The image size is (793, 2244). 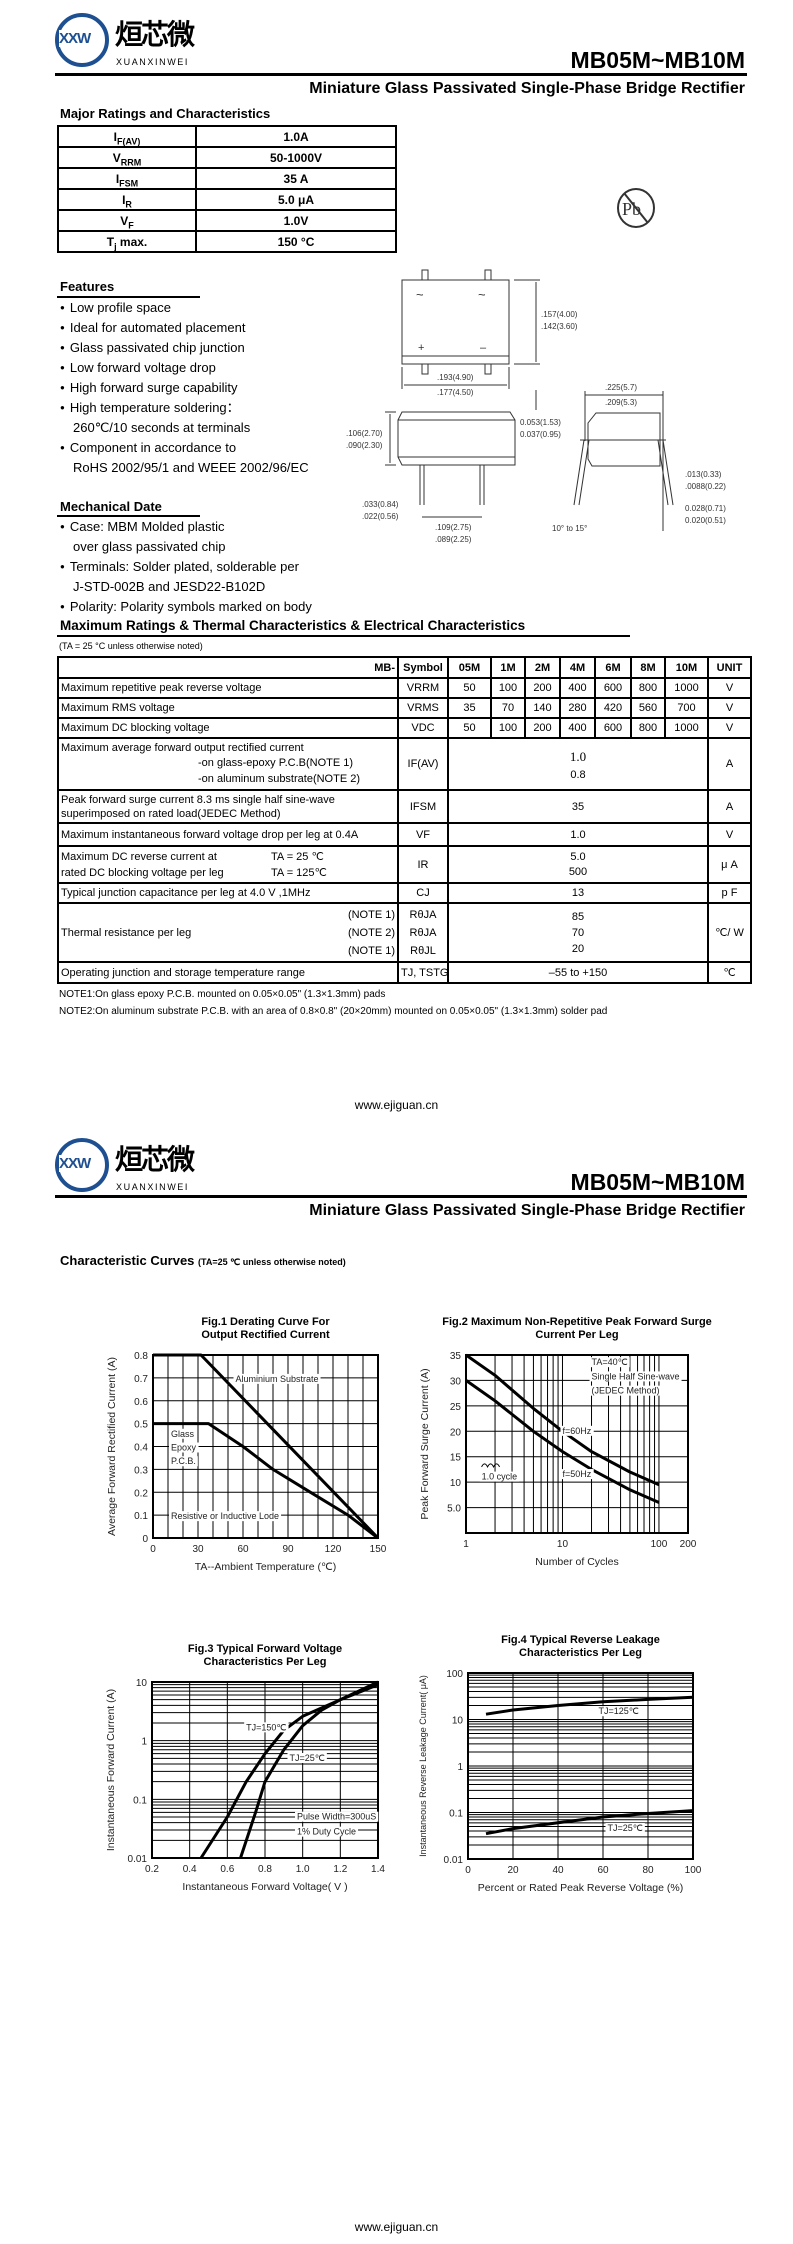 I want to click on unit-cell: ℃/ W, so click(x=729, y=932).